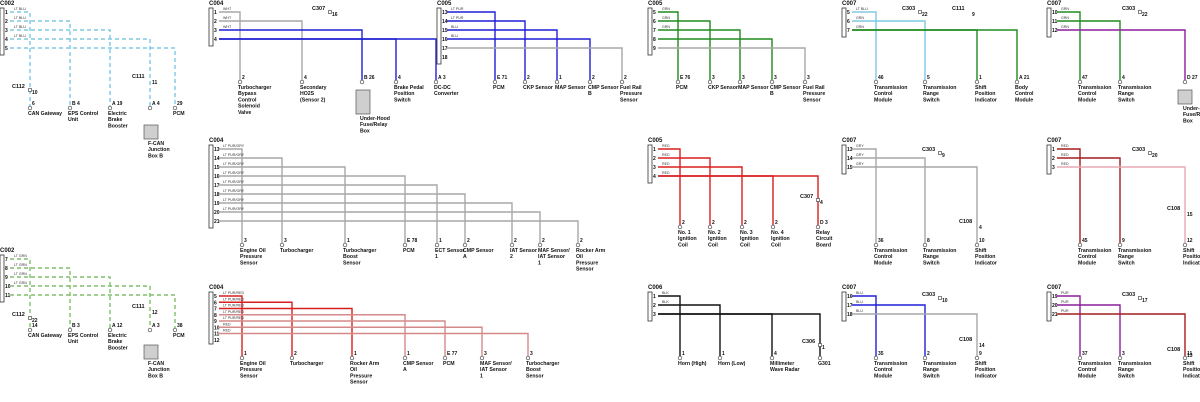  What do you see at coordinates (655, 4) in the screenshot?
I see `connector-label: C005` at bounding box center [655, 4].